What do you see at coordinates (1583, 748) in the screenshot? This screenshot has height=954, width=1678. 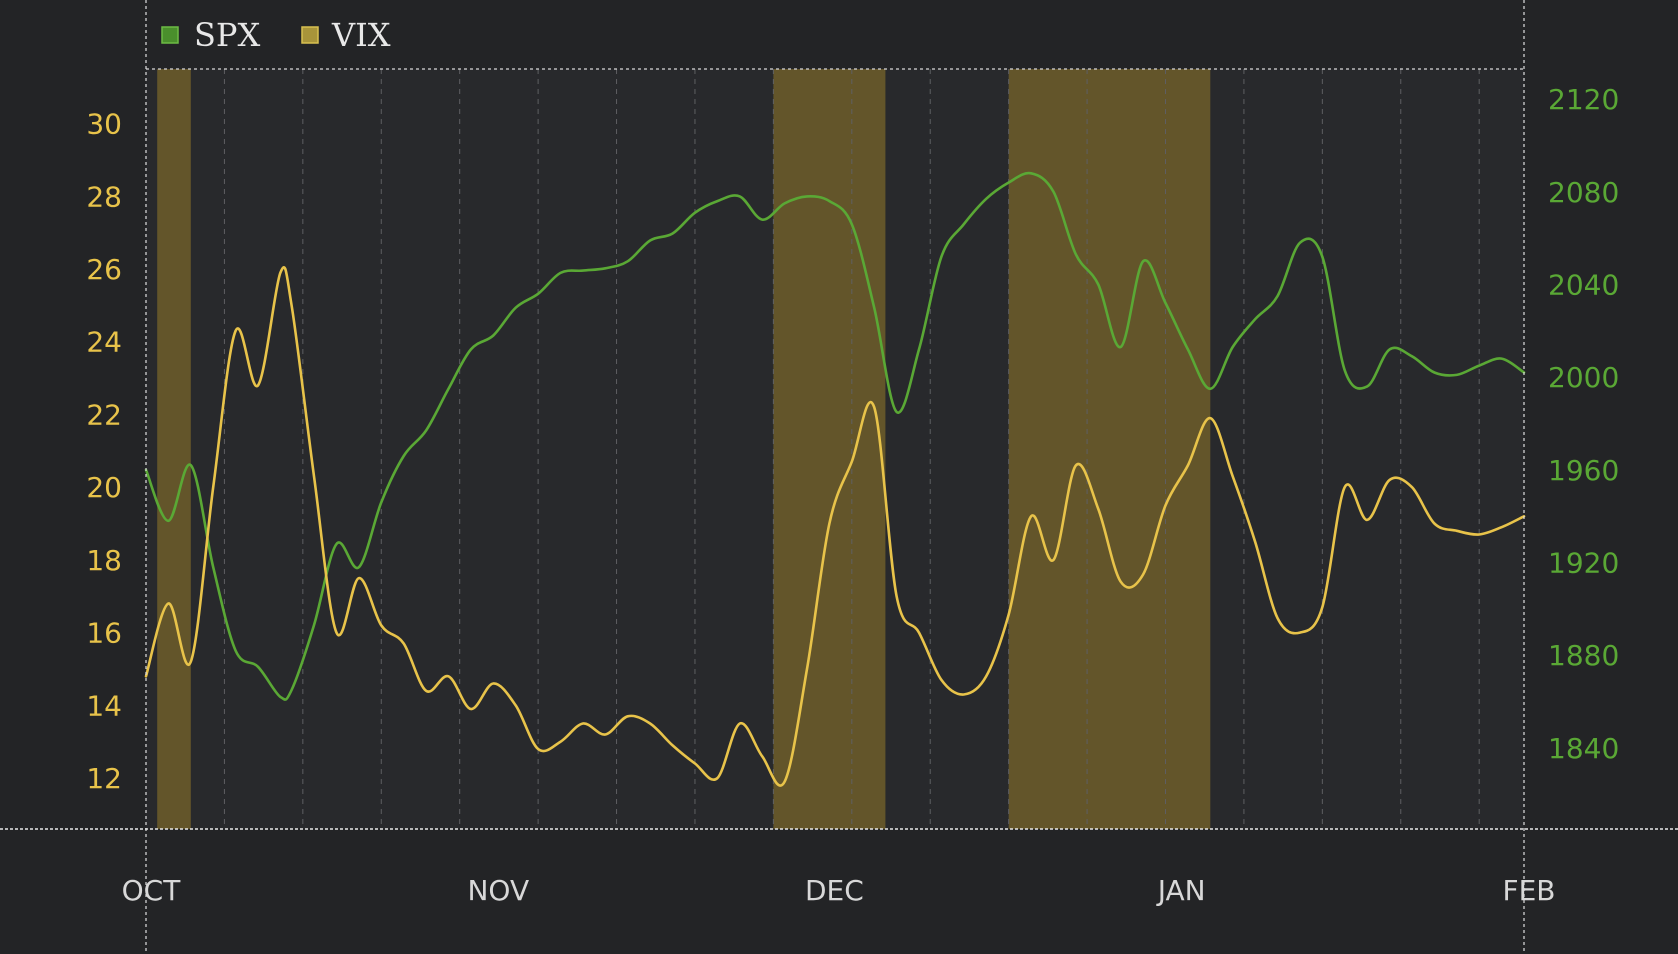 I see `y-right-tick-1840: 1840` at bounding box center [1583, 748].